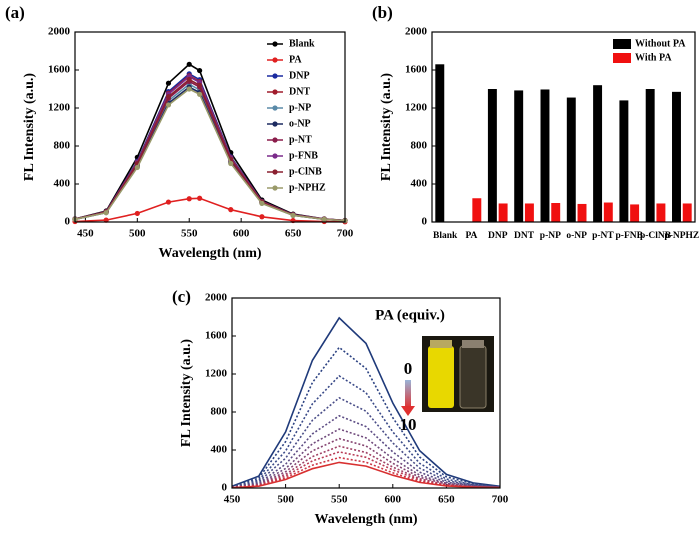 The height and width of the screenshot is (538, 700). Describe the element at coordinates (458, 374) in the screenshot. I see `vial-photo` at that location.